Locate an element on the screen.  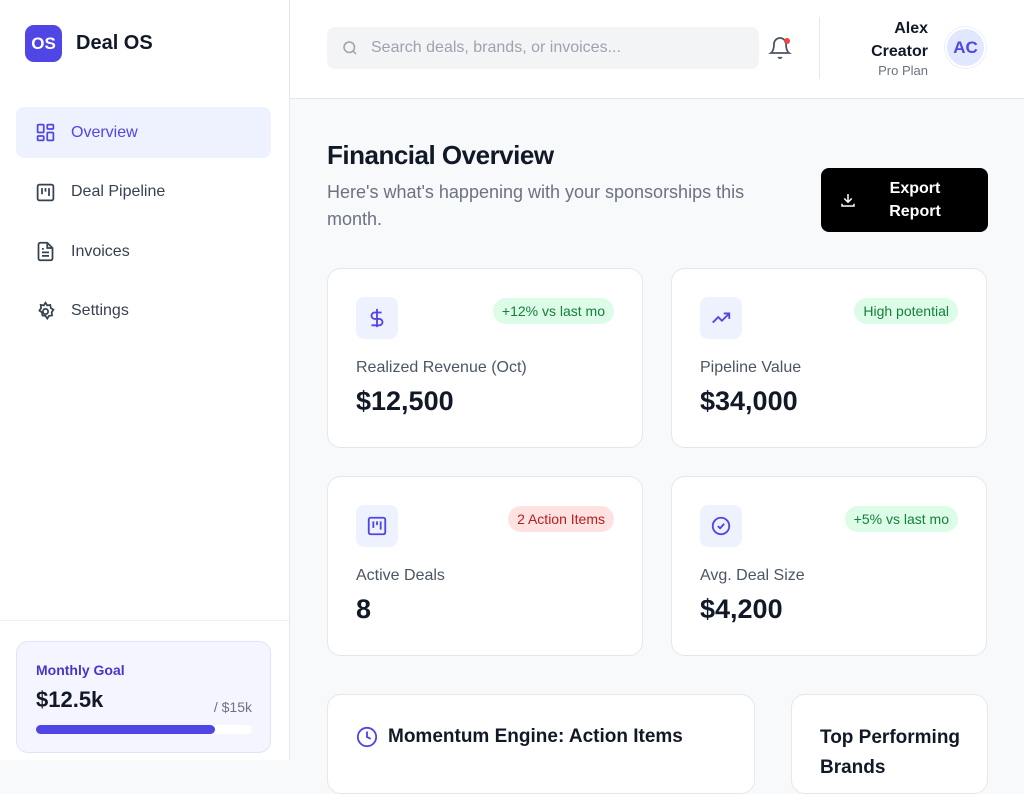
notification-dot is located at coordinates (787, 41).